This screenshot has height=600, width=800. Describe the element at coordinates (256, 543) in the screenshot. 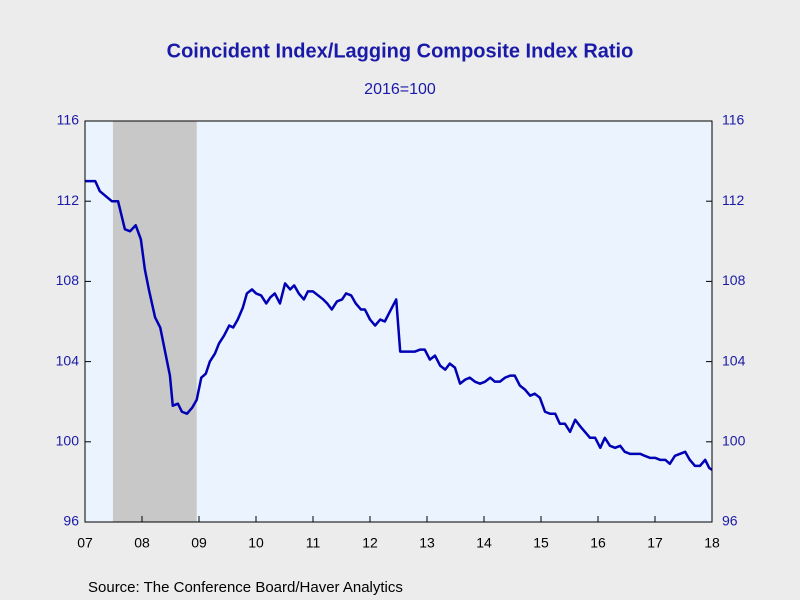

I see `x-tick-label: 10` at that location.